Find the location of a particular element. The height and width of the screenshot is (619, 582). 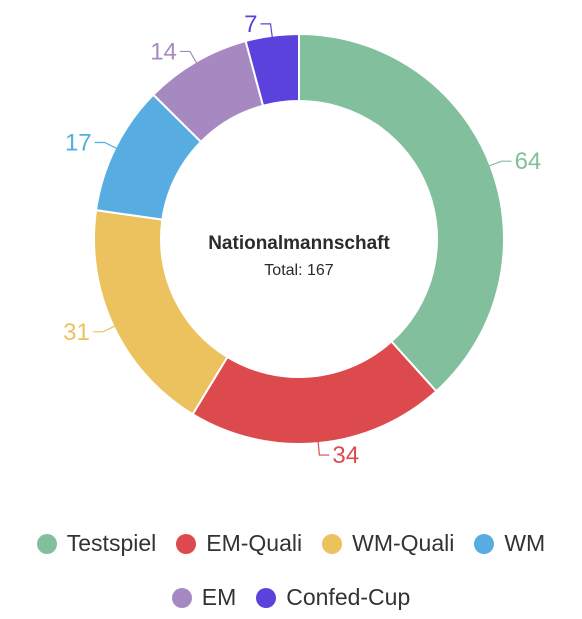

value-label: 64 is located at coordinates (528, 161).